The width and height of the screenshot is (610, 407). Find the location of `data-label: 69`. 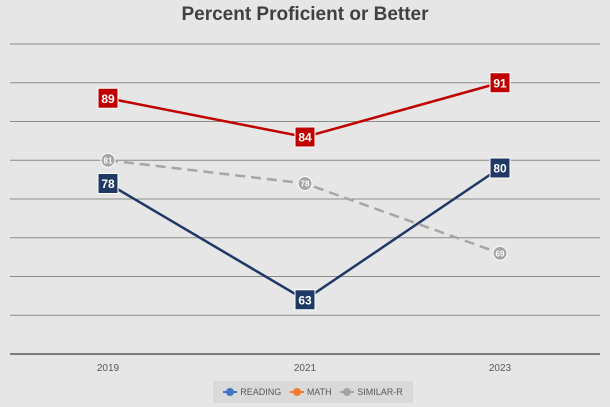

data-label: 69 is located at coordinates (500, 253).